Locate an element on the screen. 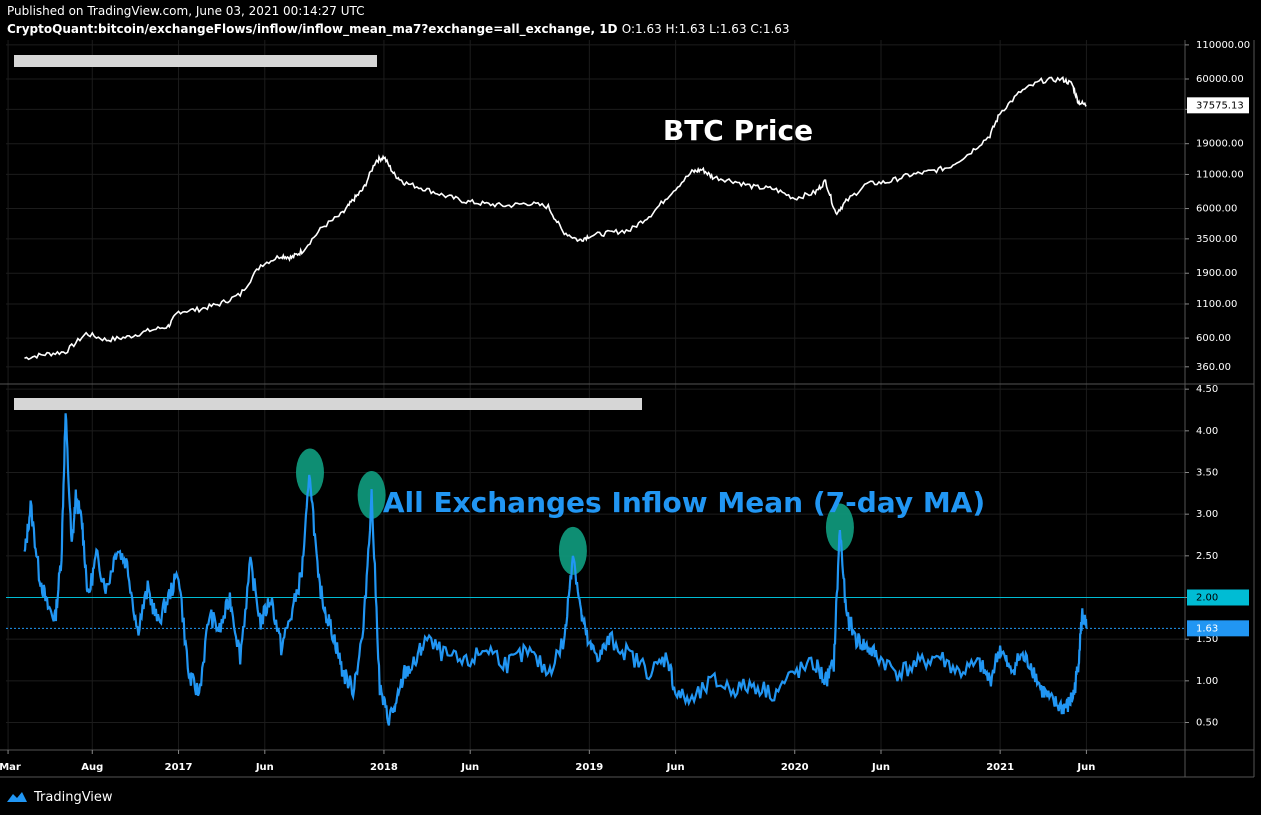  time-tick-label-4: 2018 is located at coordinates (384, 767).